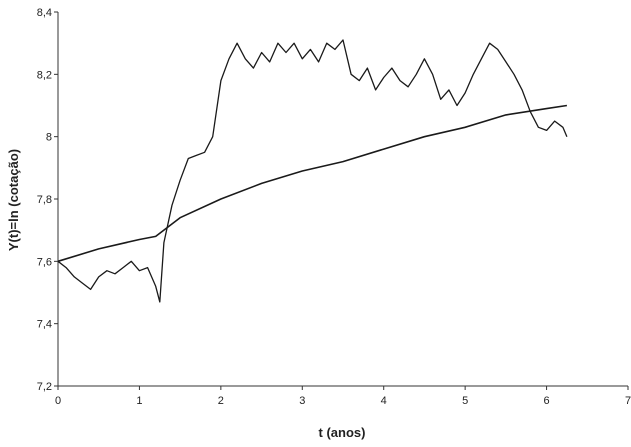  I want to click on y-tick-label: 7,2, so click(44, 387).